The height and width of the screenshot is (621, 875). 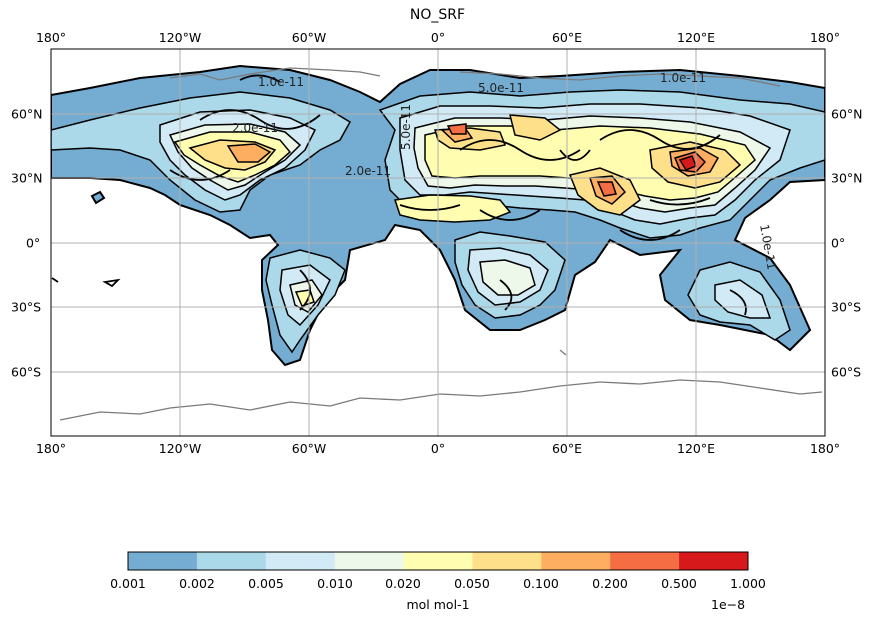 I want to click on lon-tick-bottom-60e: 60°E, so click(x=567, y=448).